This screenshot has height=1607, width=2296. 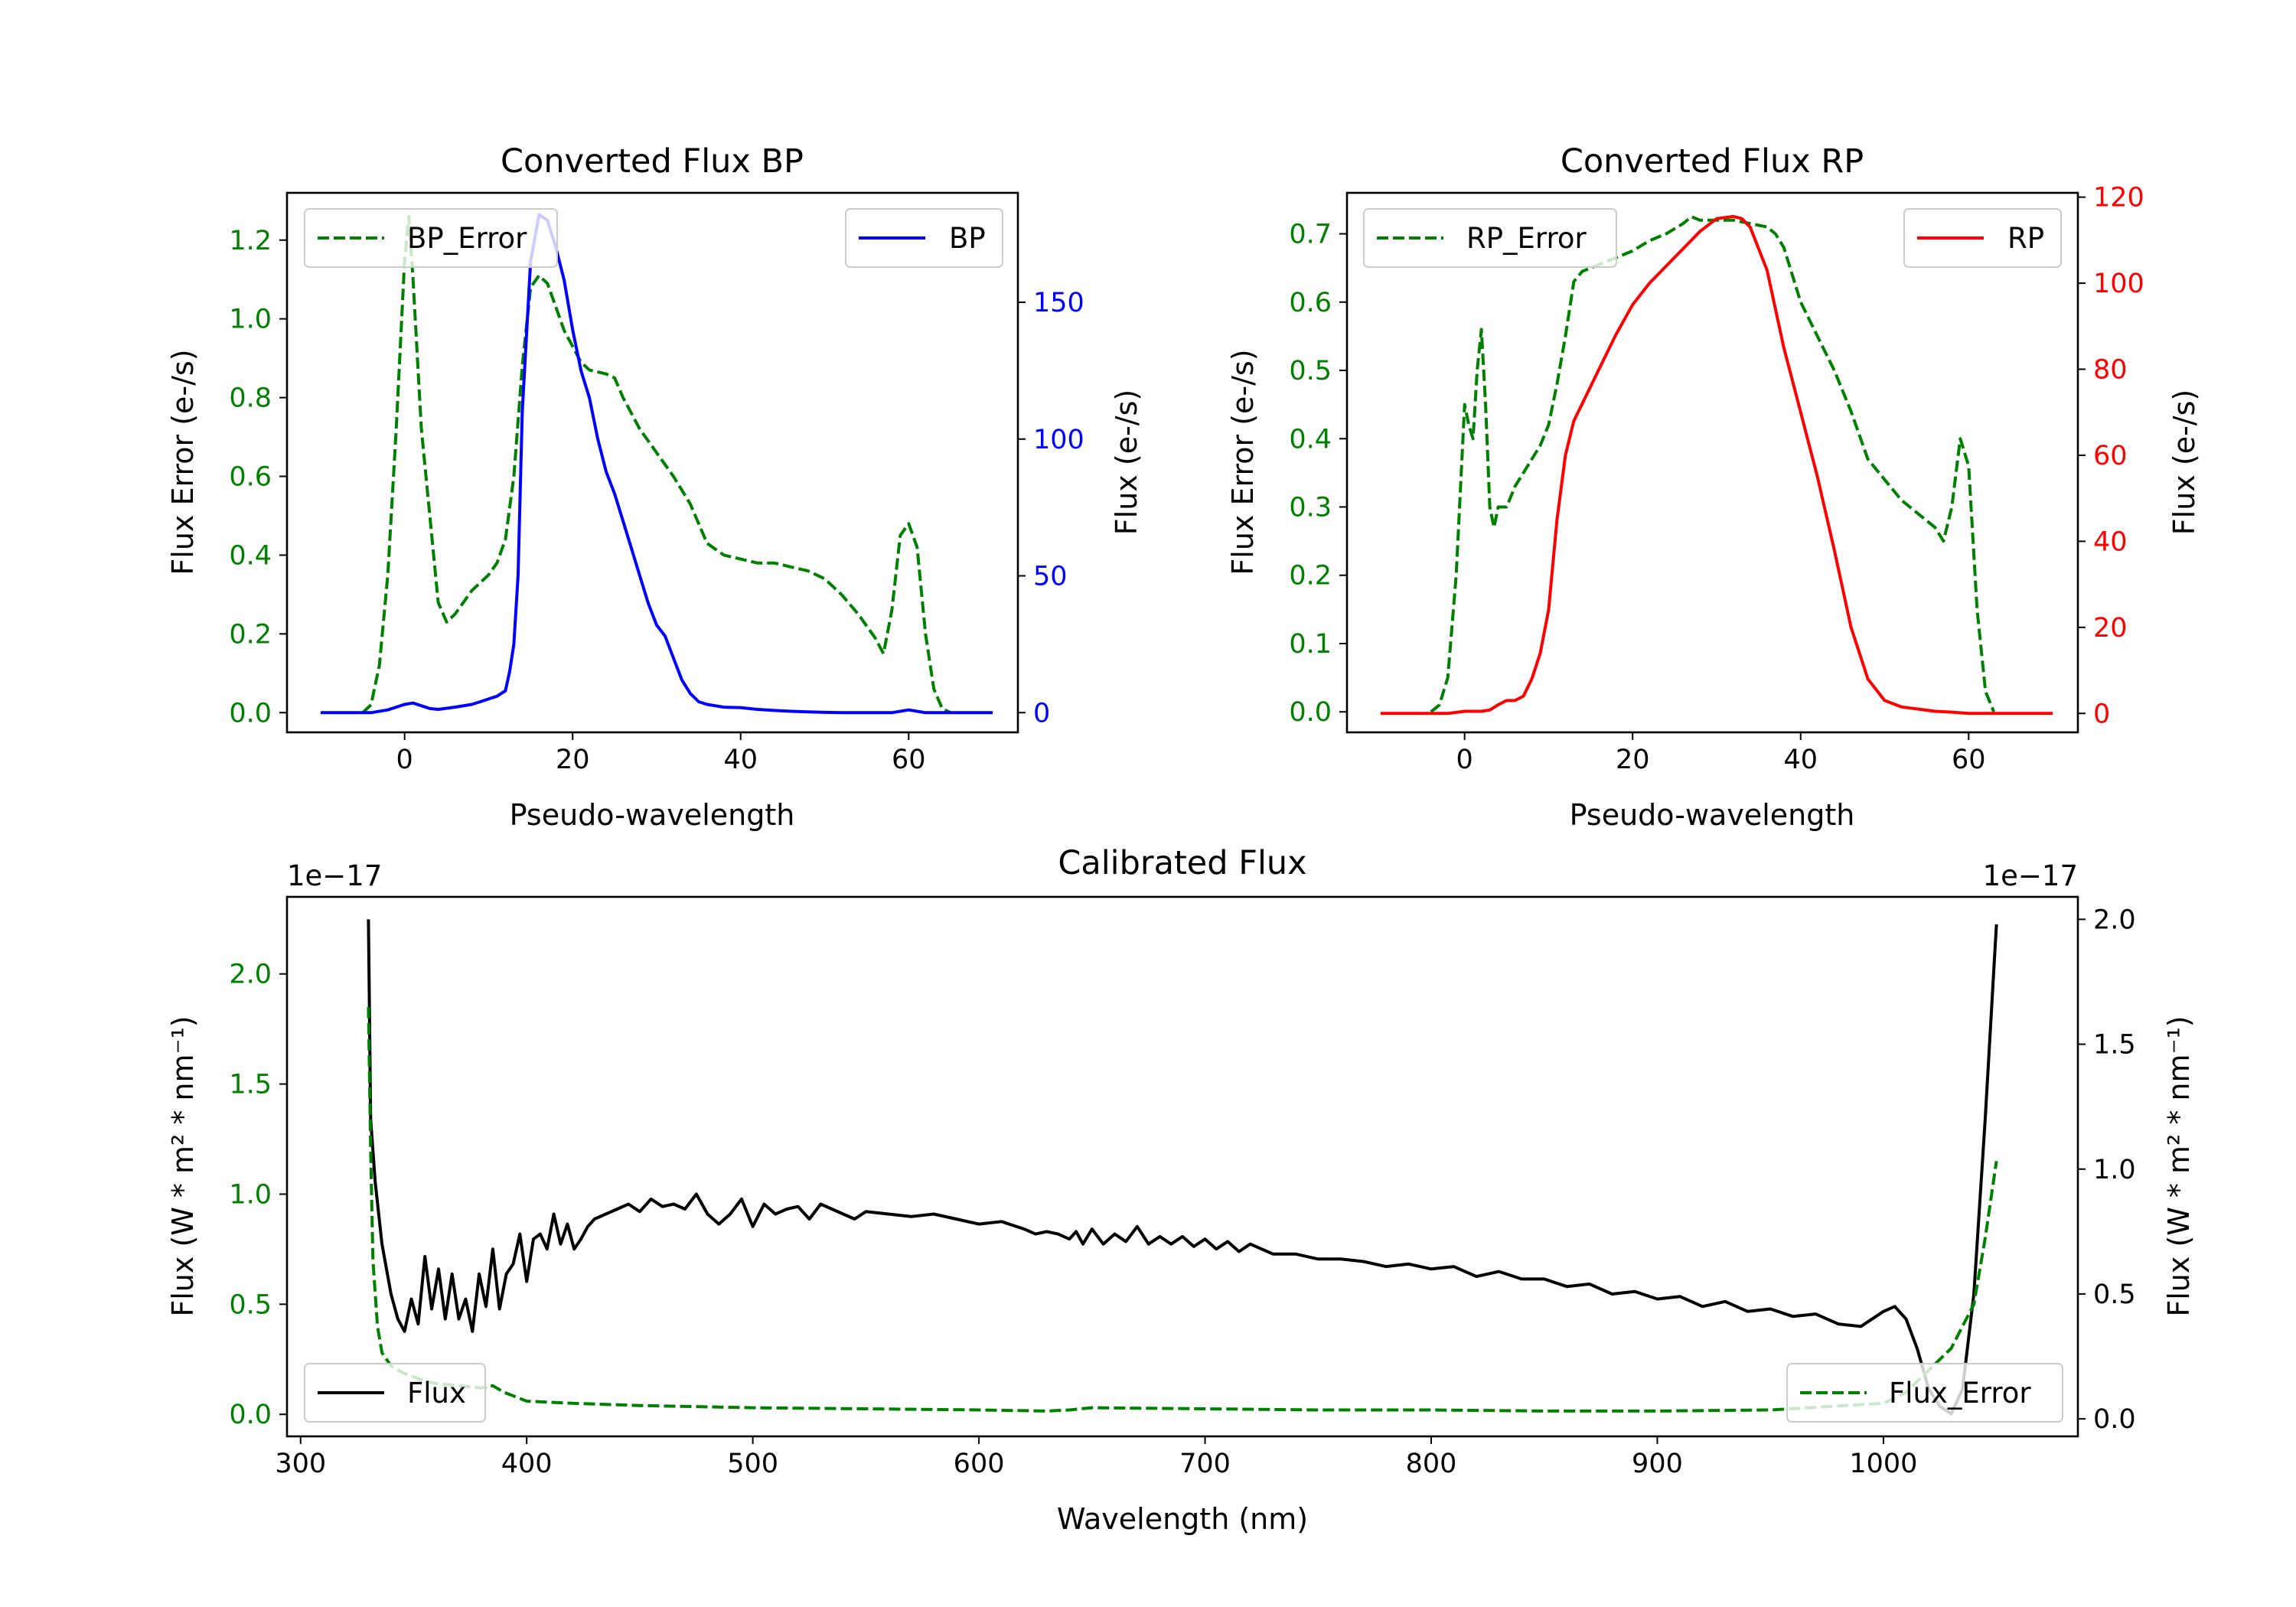 What do you see at coordinates (1182, 863) in the screenshot?
I see `calibrated-title: Calibrated Flux` at bounding box center [1182, 863].